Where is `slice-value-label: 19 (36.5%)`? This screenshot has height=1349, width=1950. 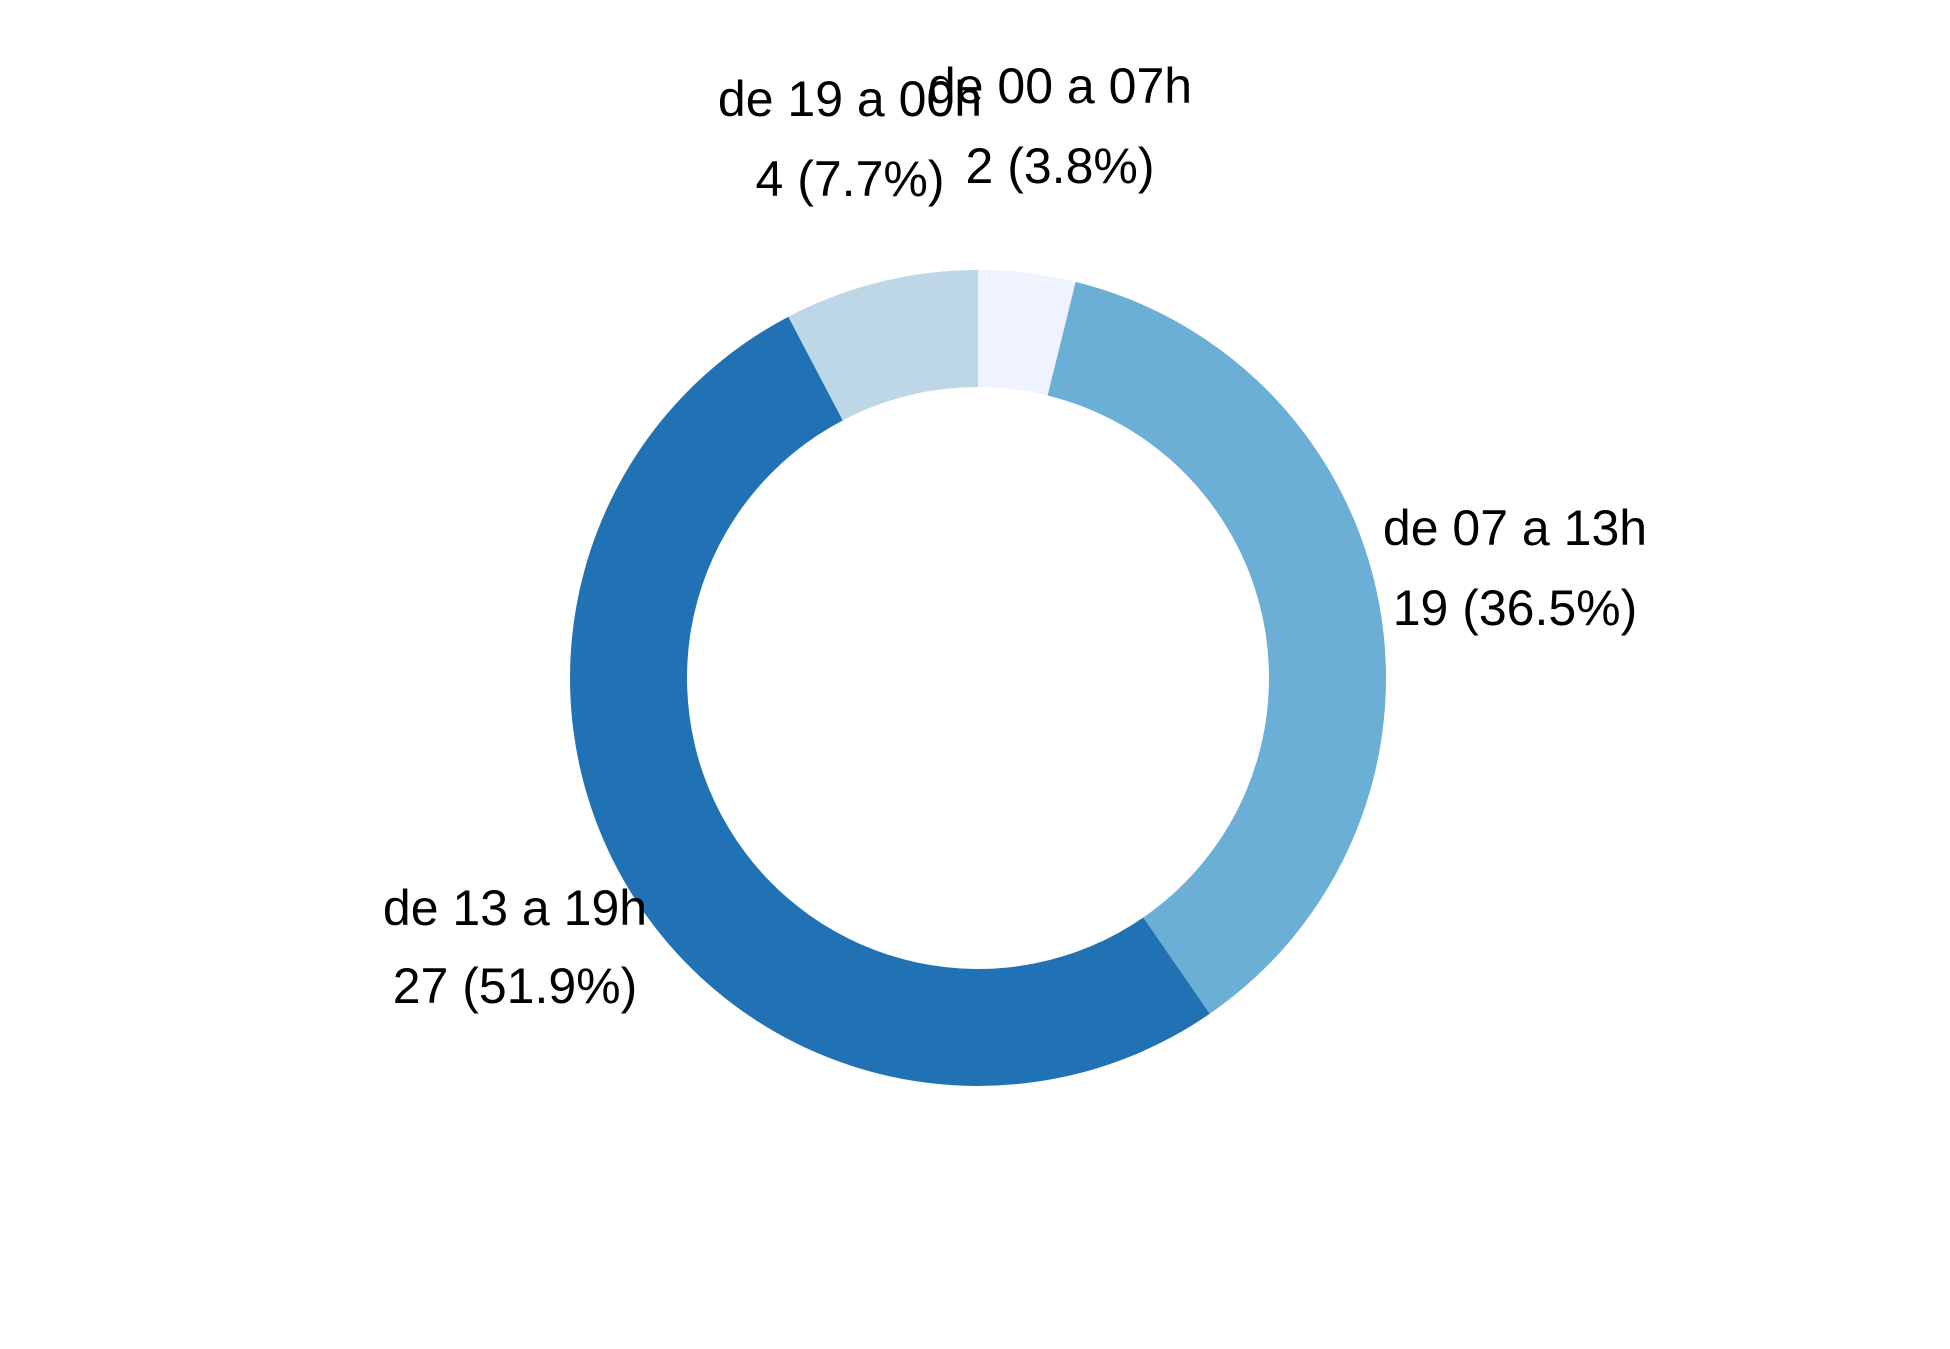
slice-value-label: 19 (36.5%) is located at coordinates (1515, 608).